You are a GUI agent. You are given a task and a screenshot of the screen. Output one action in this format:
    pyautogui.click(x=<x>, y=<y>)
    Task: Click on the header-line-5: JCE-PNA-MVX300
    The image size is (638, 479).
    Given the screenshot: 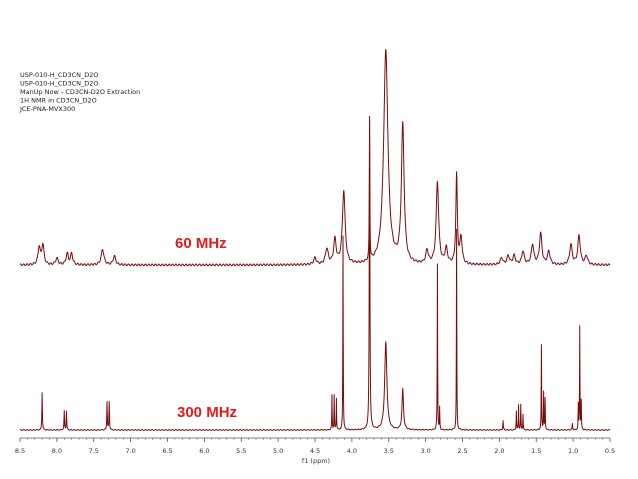 What is the action you would take?
    pyautogui.click(x=47, y=109)
    